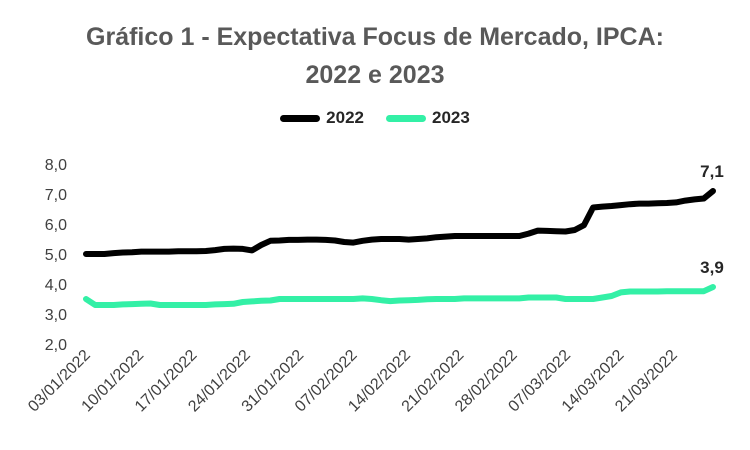 This screenshot has height=450, width=750. Describe the element at coordinates (300, 118) in the screenshot. I see `legend-swatch-2022` at that location.